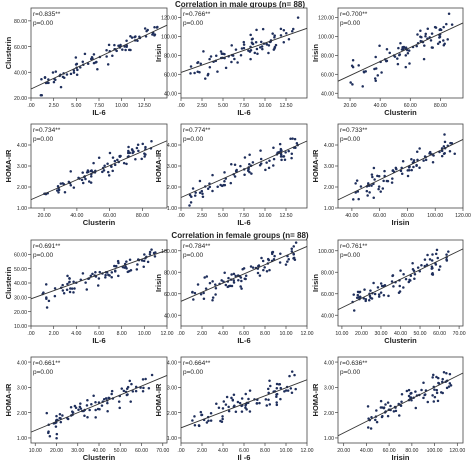 Image resolution: width=474 pixels, height=465 pixels. What do you see at coordinates (47, 363) in the screenshot?
I see `correlation-r-label: r=0.661**` at bounding box center [47, 363].